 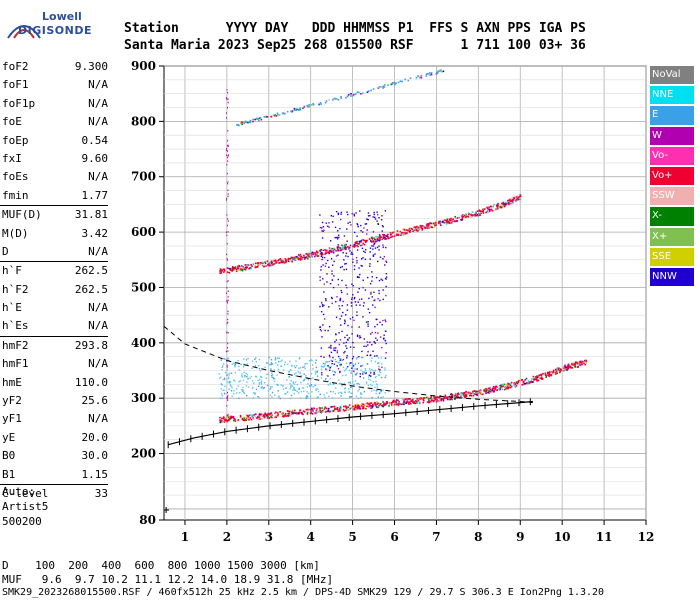 I want to click on param-key: h`F, so click(x=12, y=271).